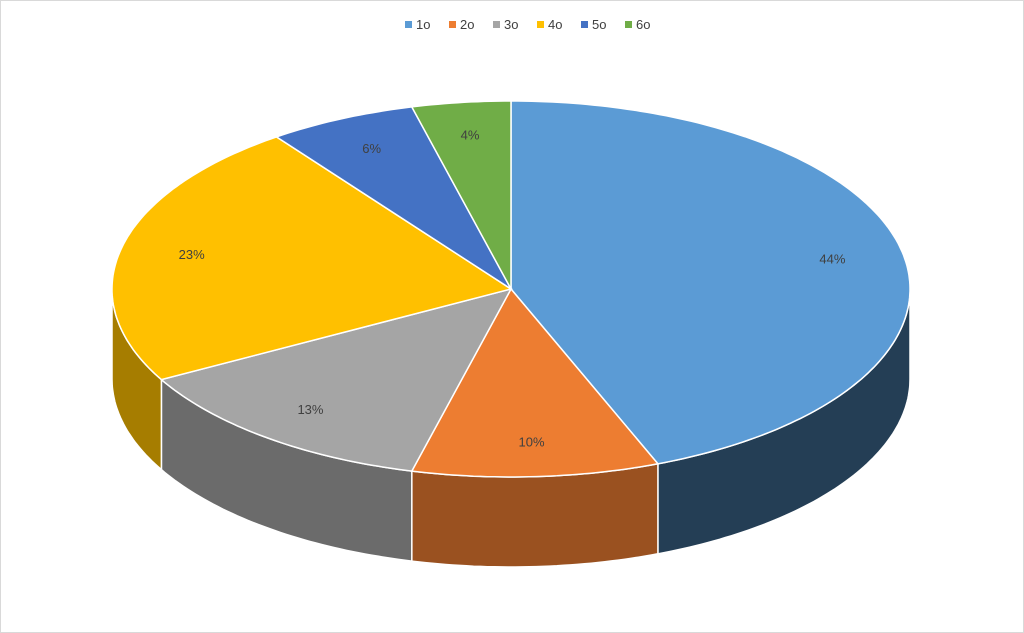  I want to click on legend-label: 3o, so click(511, 24).